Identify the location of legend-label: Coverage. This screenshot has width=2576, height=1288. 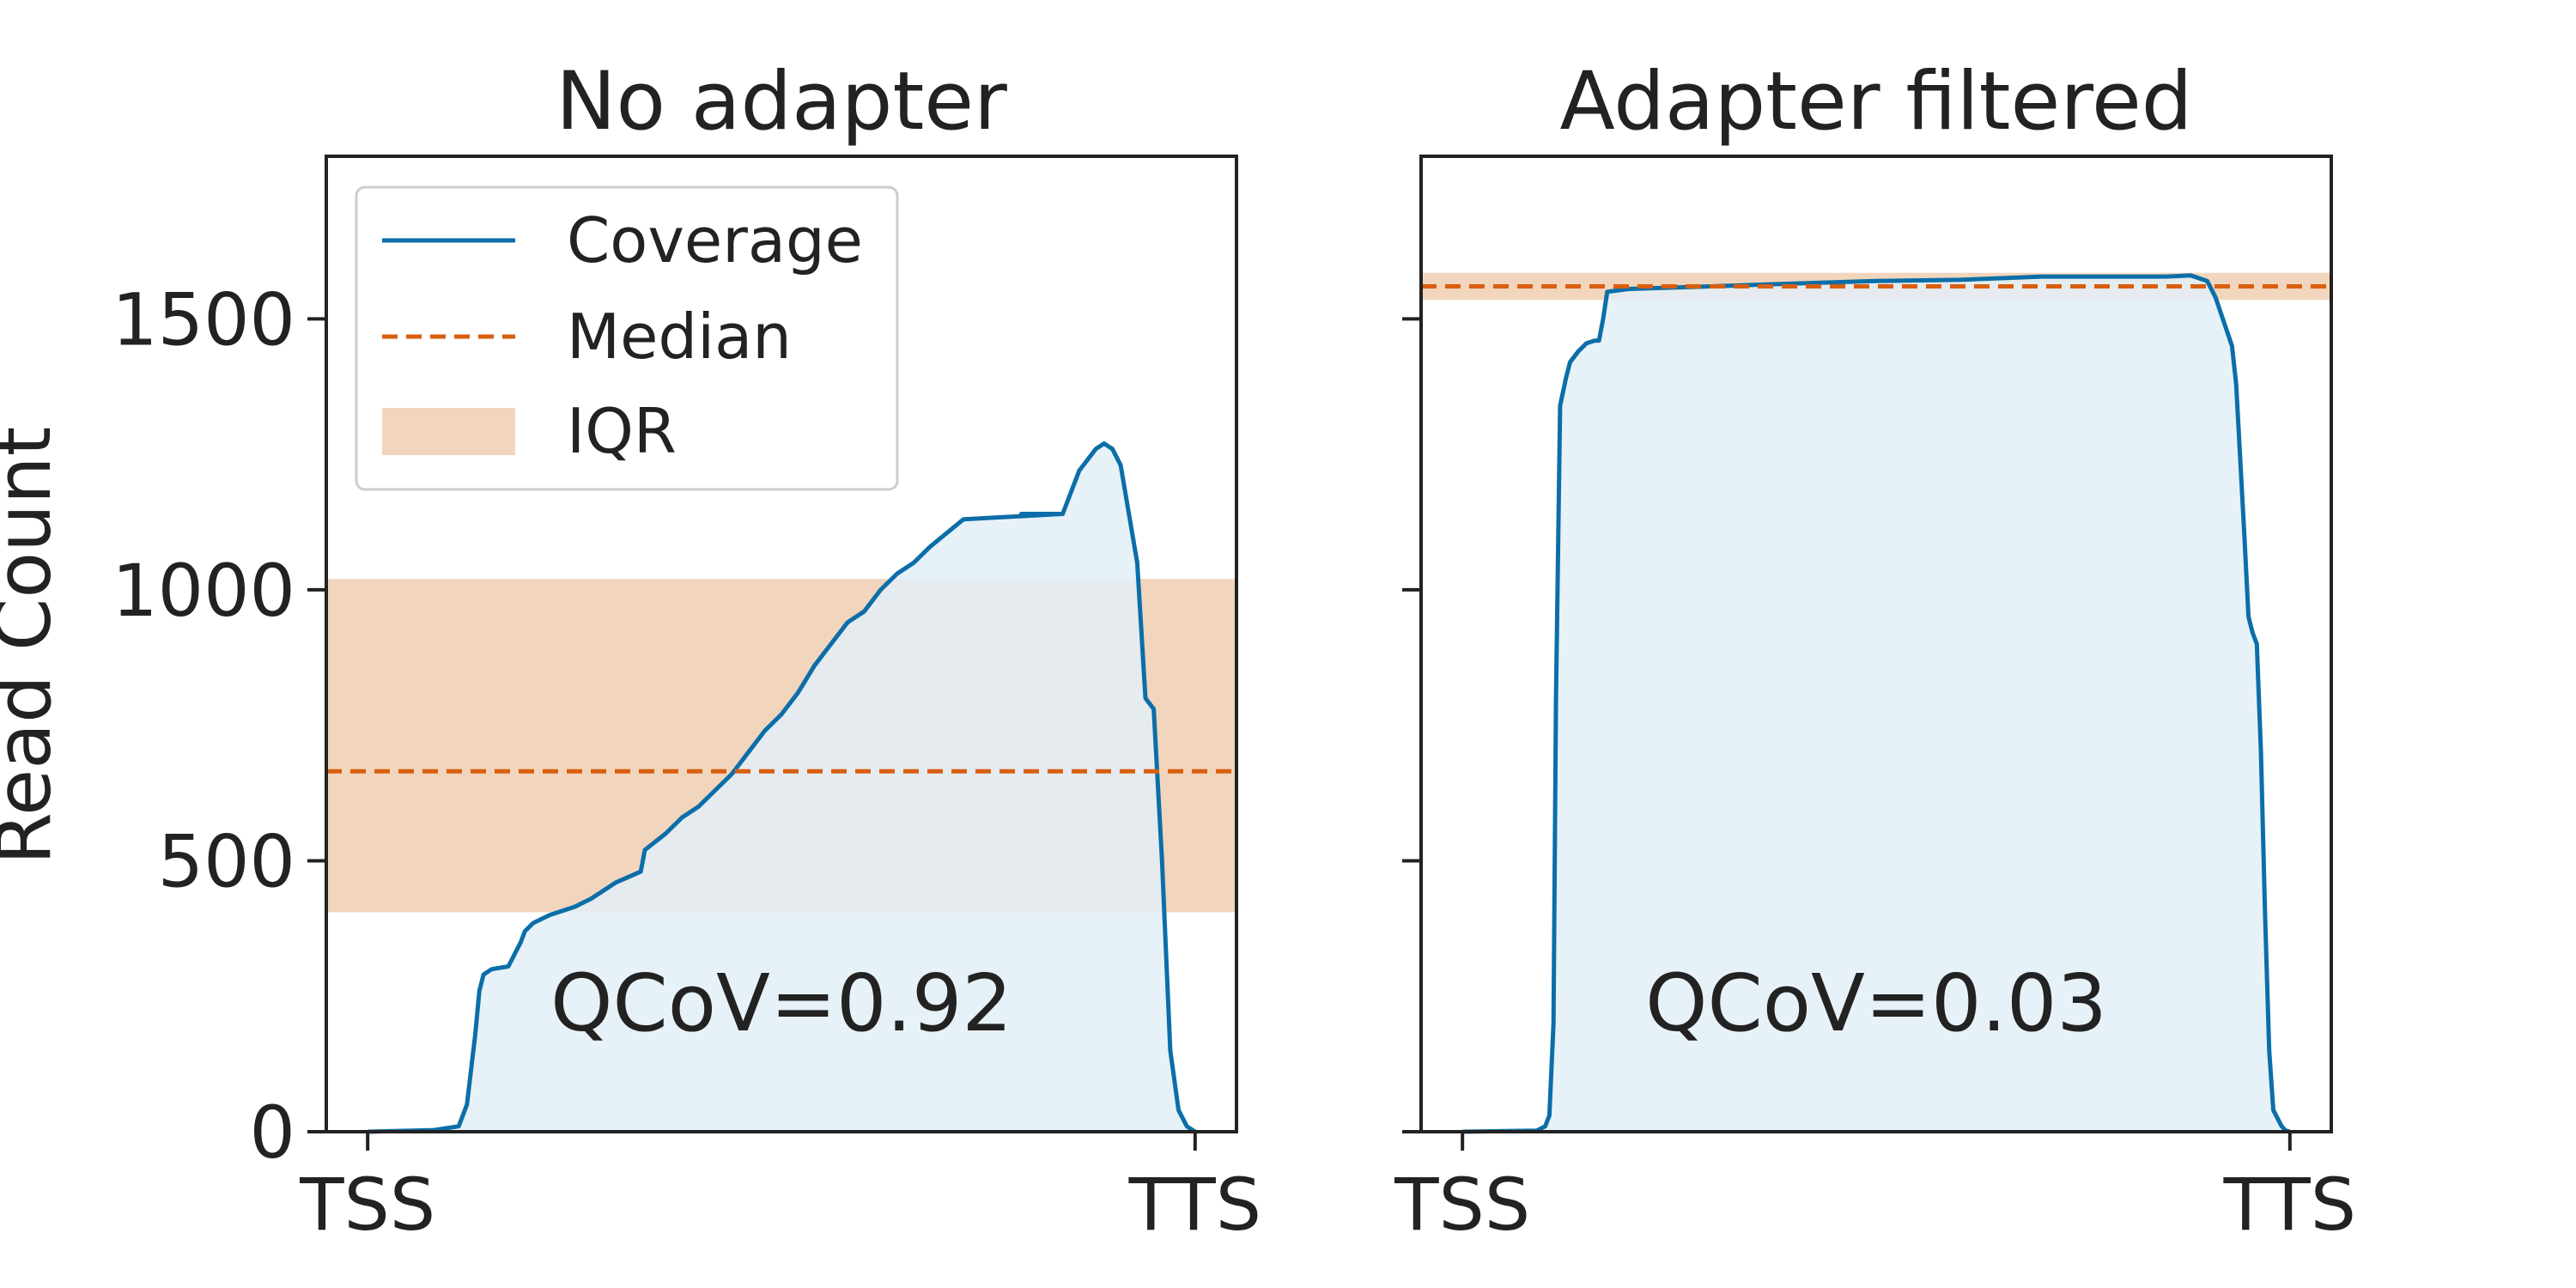
(715, 240).